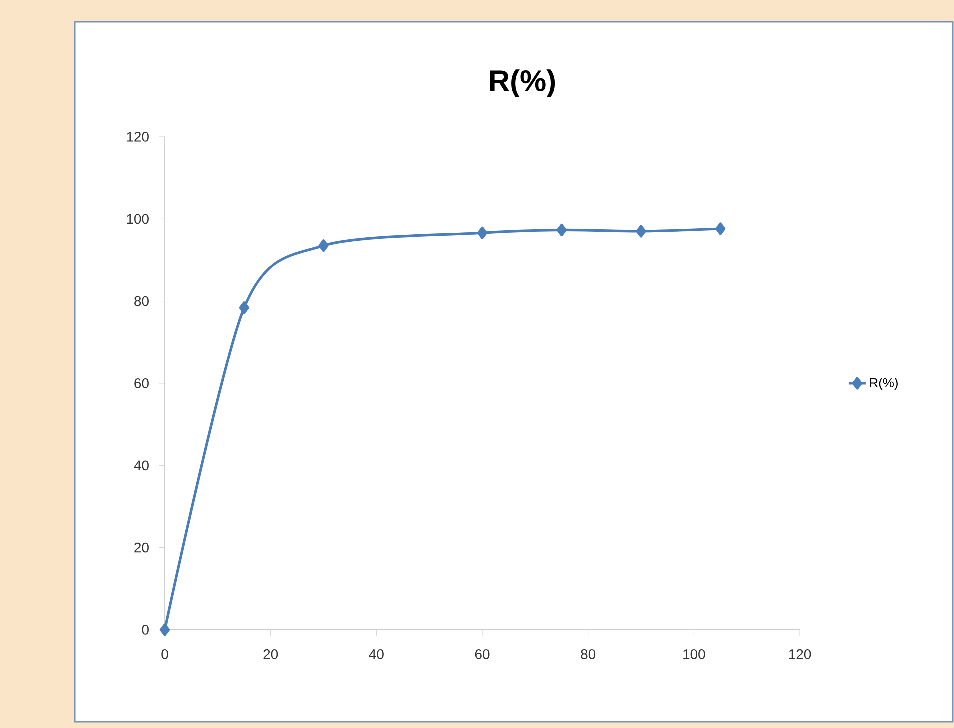 Image resolution: width=954 pixels, height=728 pixels. I want to click on y-tick-label: 40, so click(141, 465).